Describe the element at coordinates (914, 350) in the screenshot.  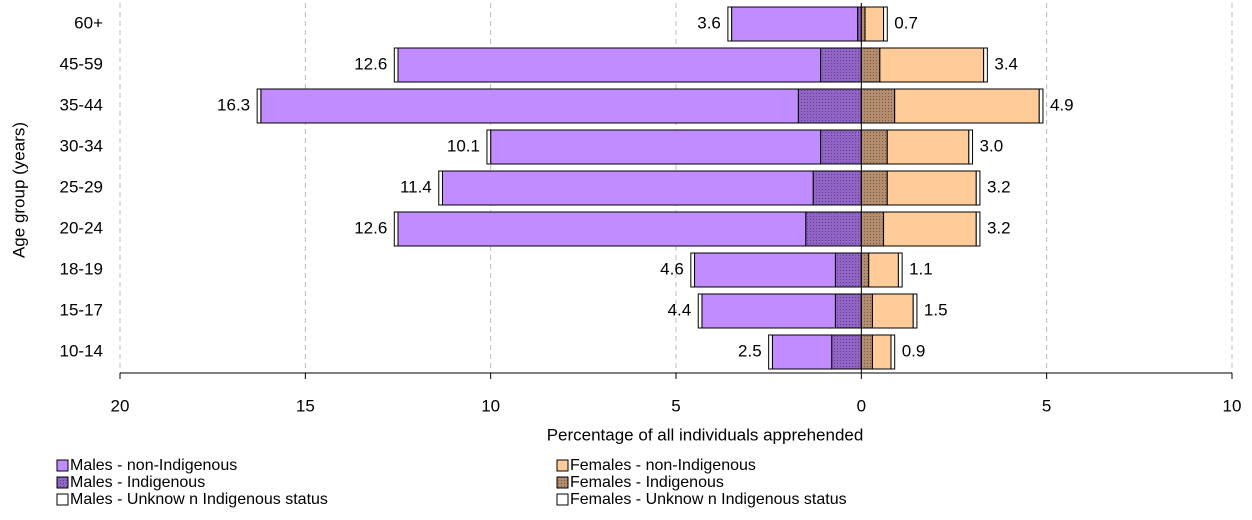
I see `data-label: 0.9` at that location.